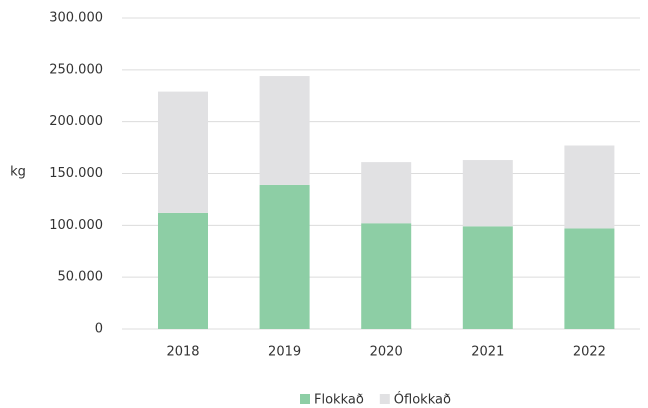 This screenshot has width=648, height=408. Describe the element at coordinates (76, 69) in the screenshot. I see `y-tick-label: 250.000` at that location.